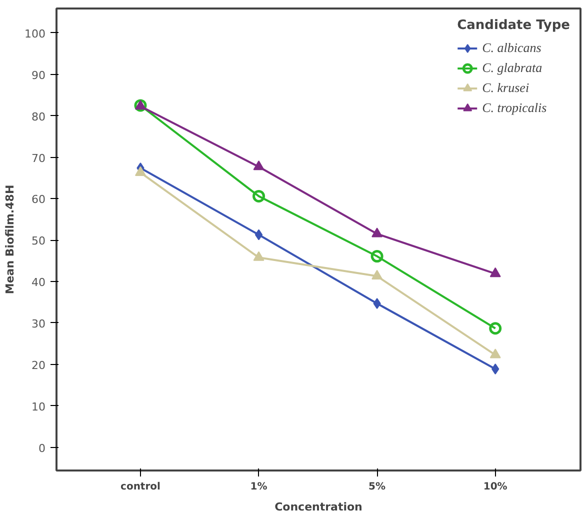 The image size is (584, 516). What do you see at coordinates (39, 323) in the screenshot?
I see `y-tick-label: 30` at bounding box center [39, 323].